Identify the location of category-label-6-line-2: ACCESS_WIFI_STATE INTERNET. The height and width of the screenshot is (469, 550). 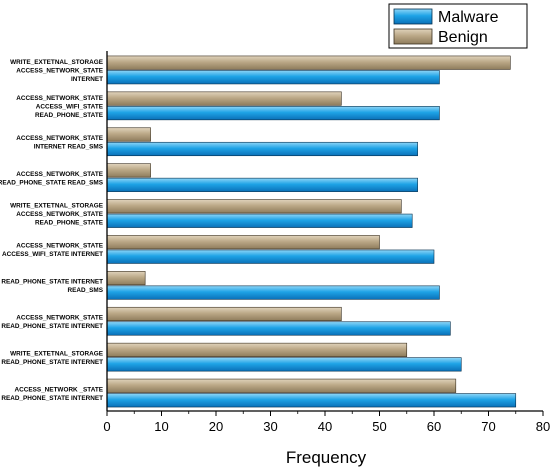
(52, 254).